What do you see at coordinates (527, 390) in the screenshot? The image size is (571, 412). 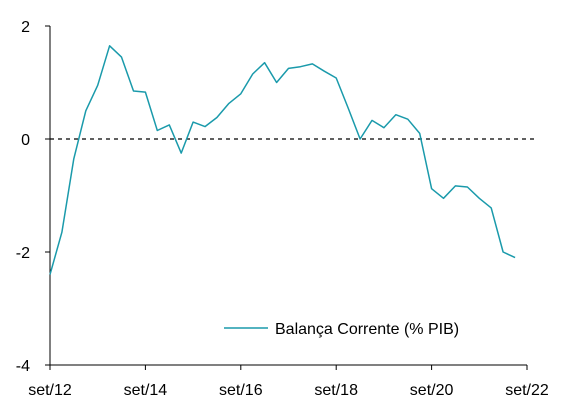 I see `x-tick-label: set/22` at bounding box center [527, 390].